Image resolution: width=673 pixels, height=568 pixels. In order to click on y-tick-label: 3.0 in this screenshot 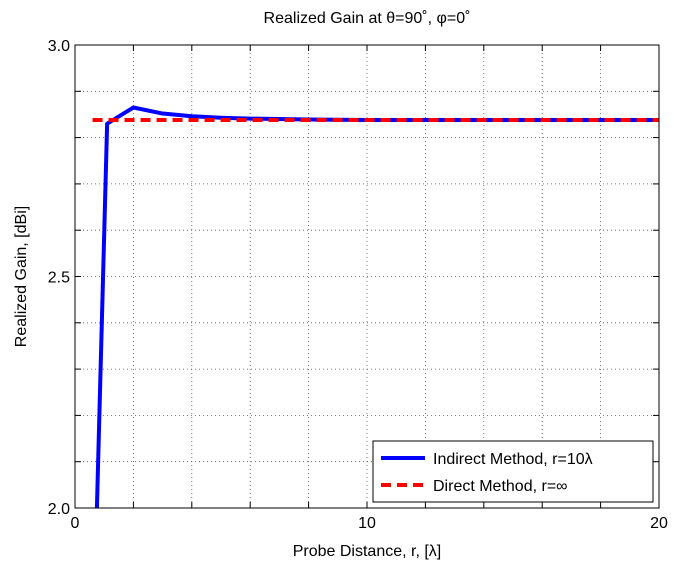, I will do `click(59, 46)`.